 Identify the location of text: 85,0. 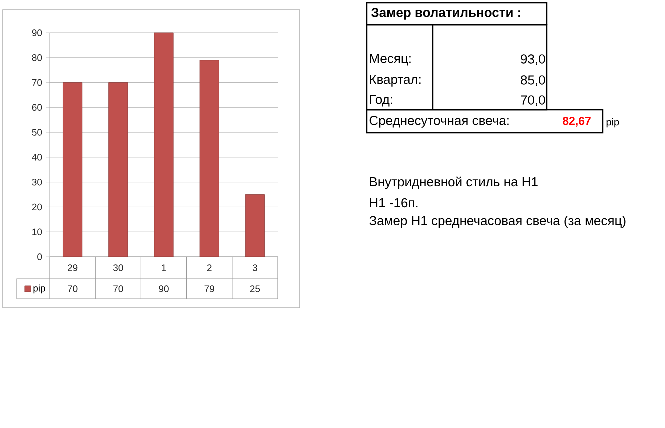
(533, 81).